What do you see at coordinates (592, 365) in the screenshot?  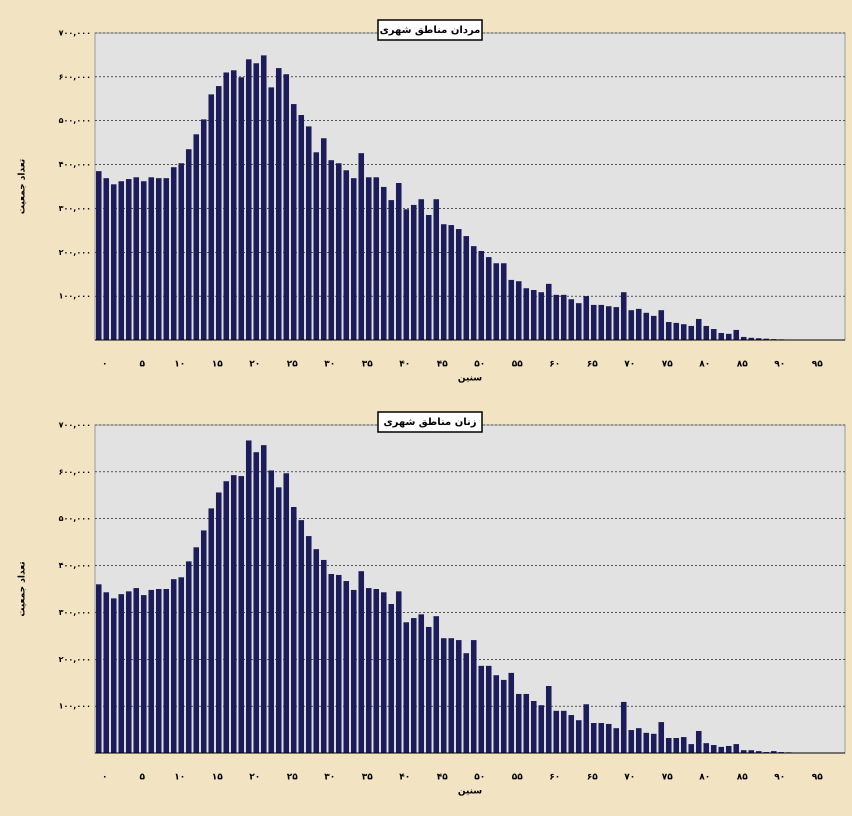 I see `x-tick-label: ۶۵` at bounding box center [592, 365].